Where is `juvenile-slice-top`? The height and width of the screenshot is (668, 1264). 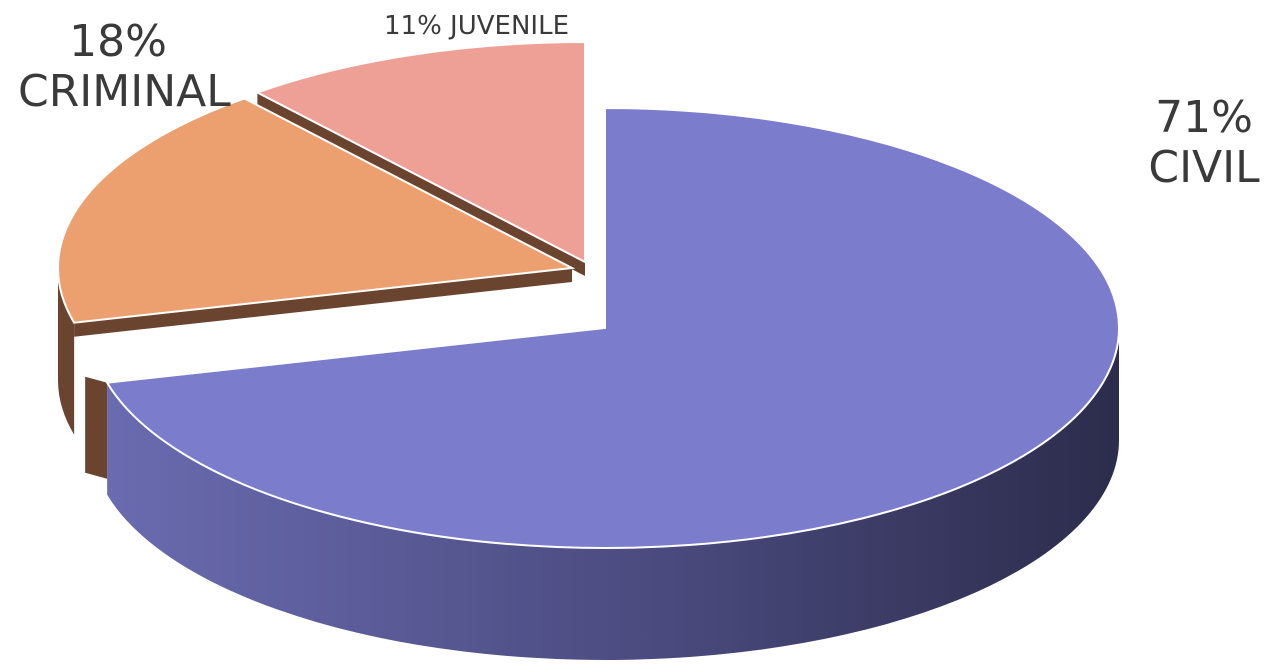 juvenile-slice-top is located at coordinates (420, 152).